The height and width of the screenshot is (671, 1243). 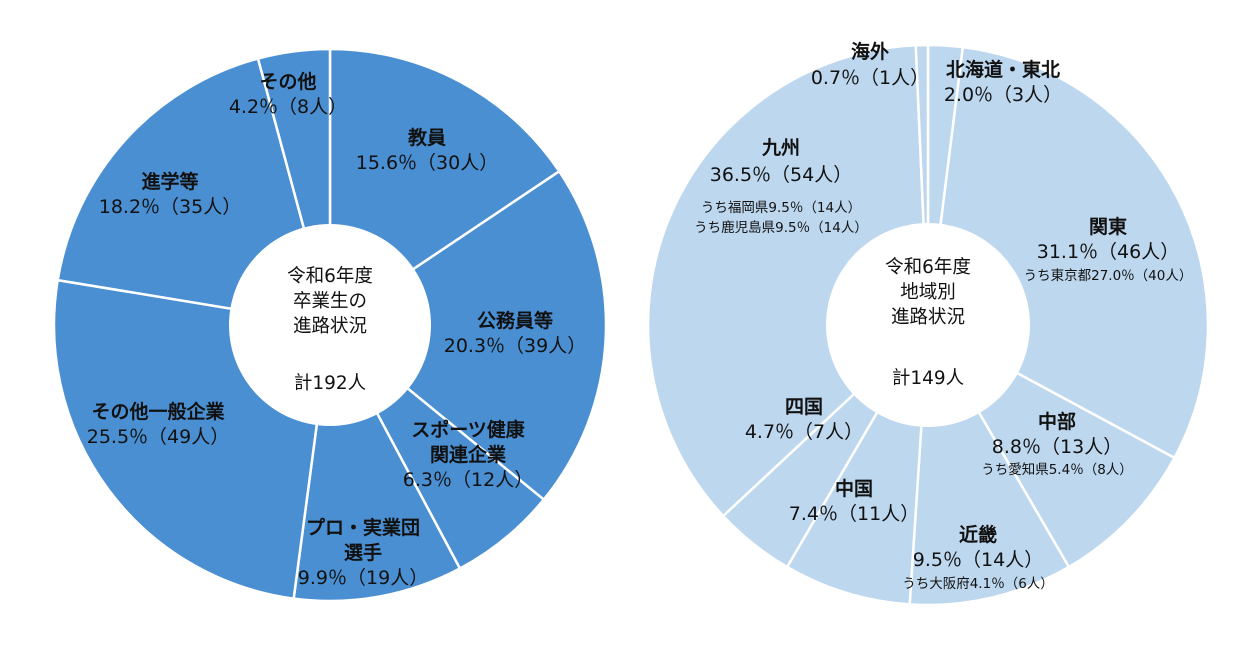 What do you see at coordinates (1057, 469) in the screenshot?
I see `slice-note: うち愛知県5.4％（8人）` at bounding box center [1057, 469].